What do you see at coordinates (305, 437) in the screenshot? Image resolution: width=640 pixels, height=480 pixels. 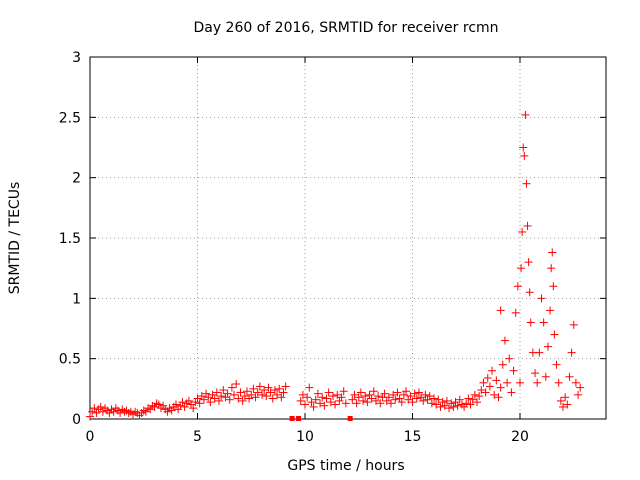 I see `x-tick-label: 10` at bounding box center [305, 437].